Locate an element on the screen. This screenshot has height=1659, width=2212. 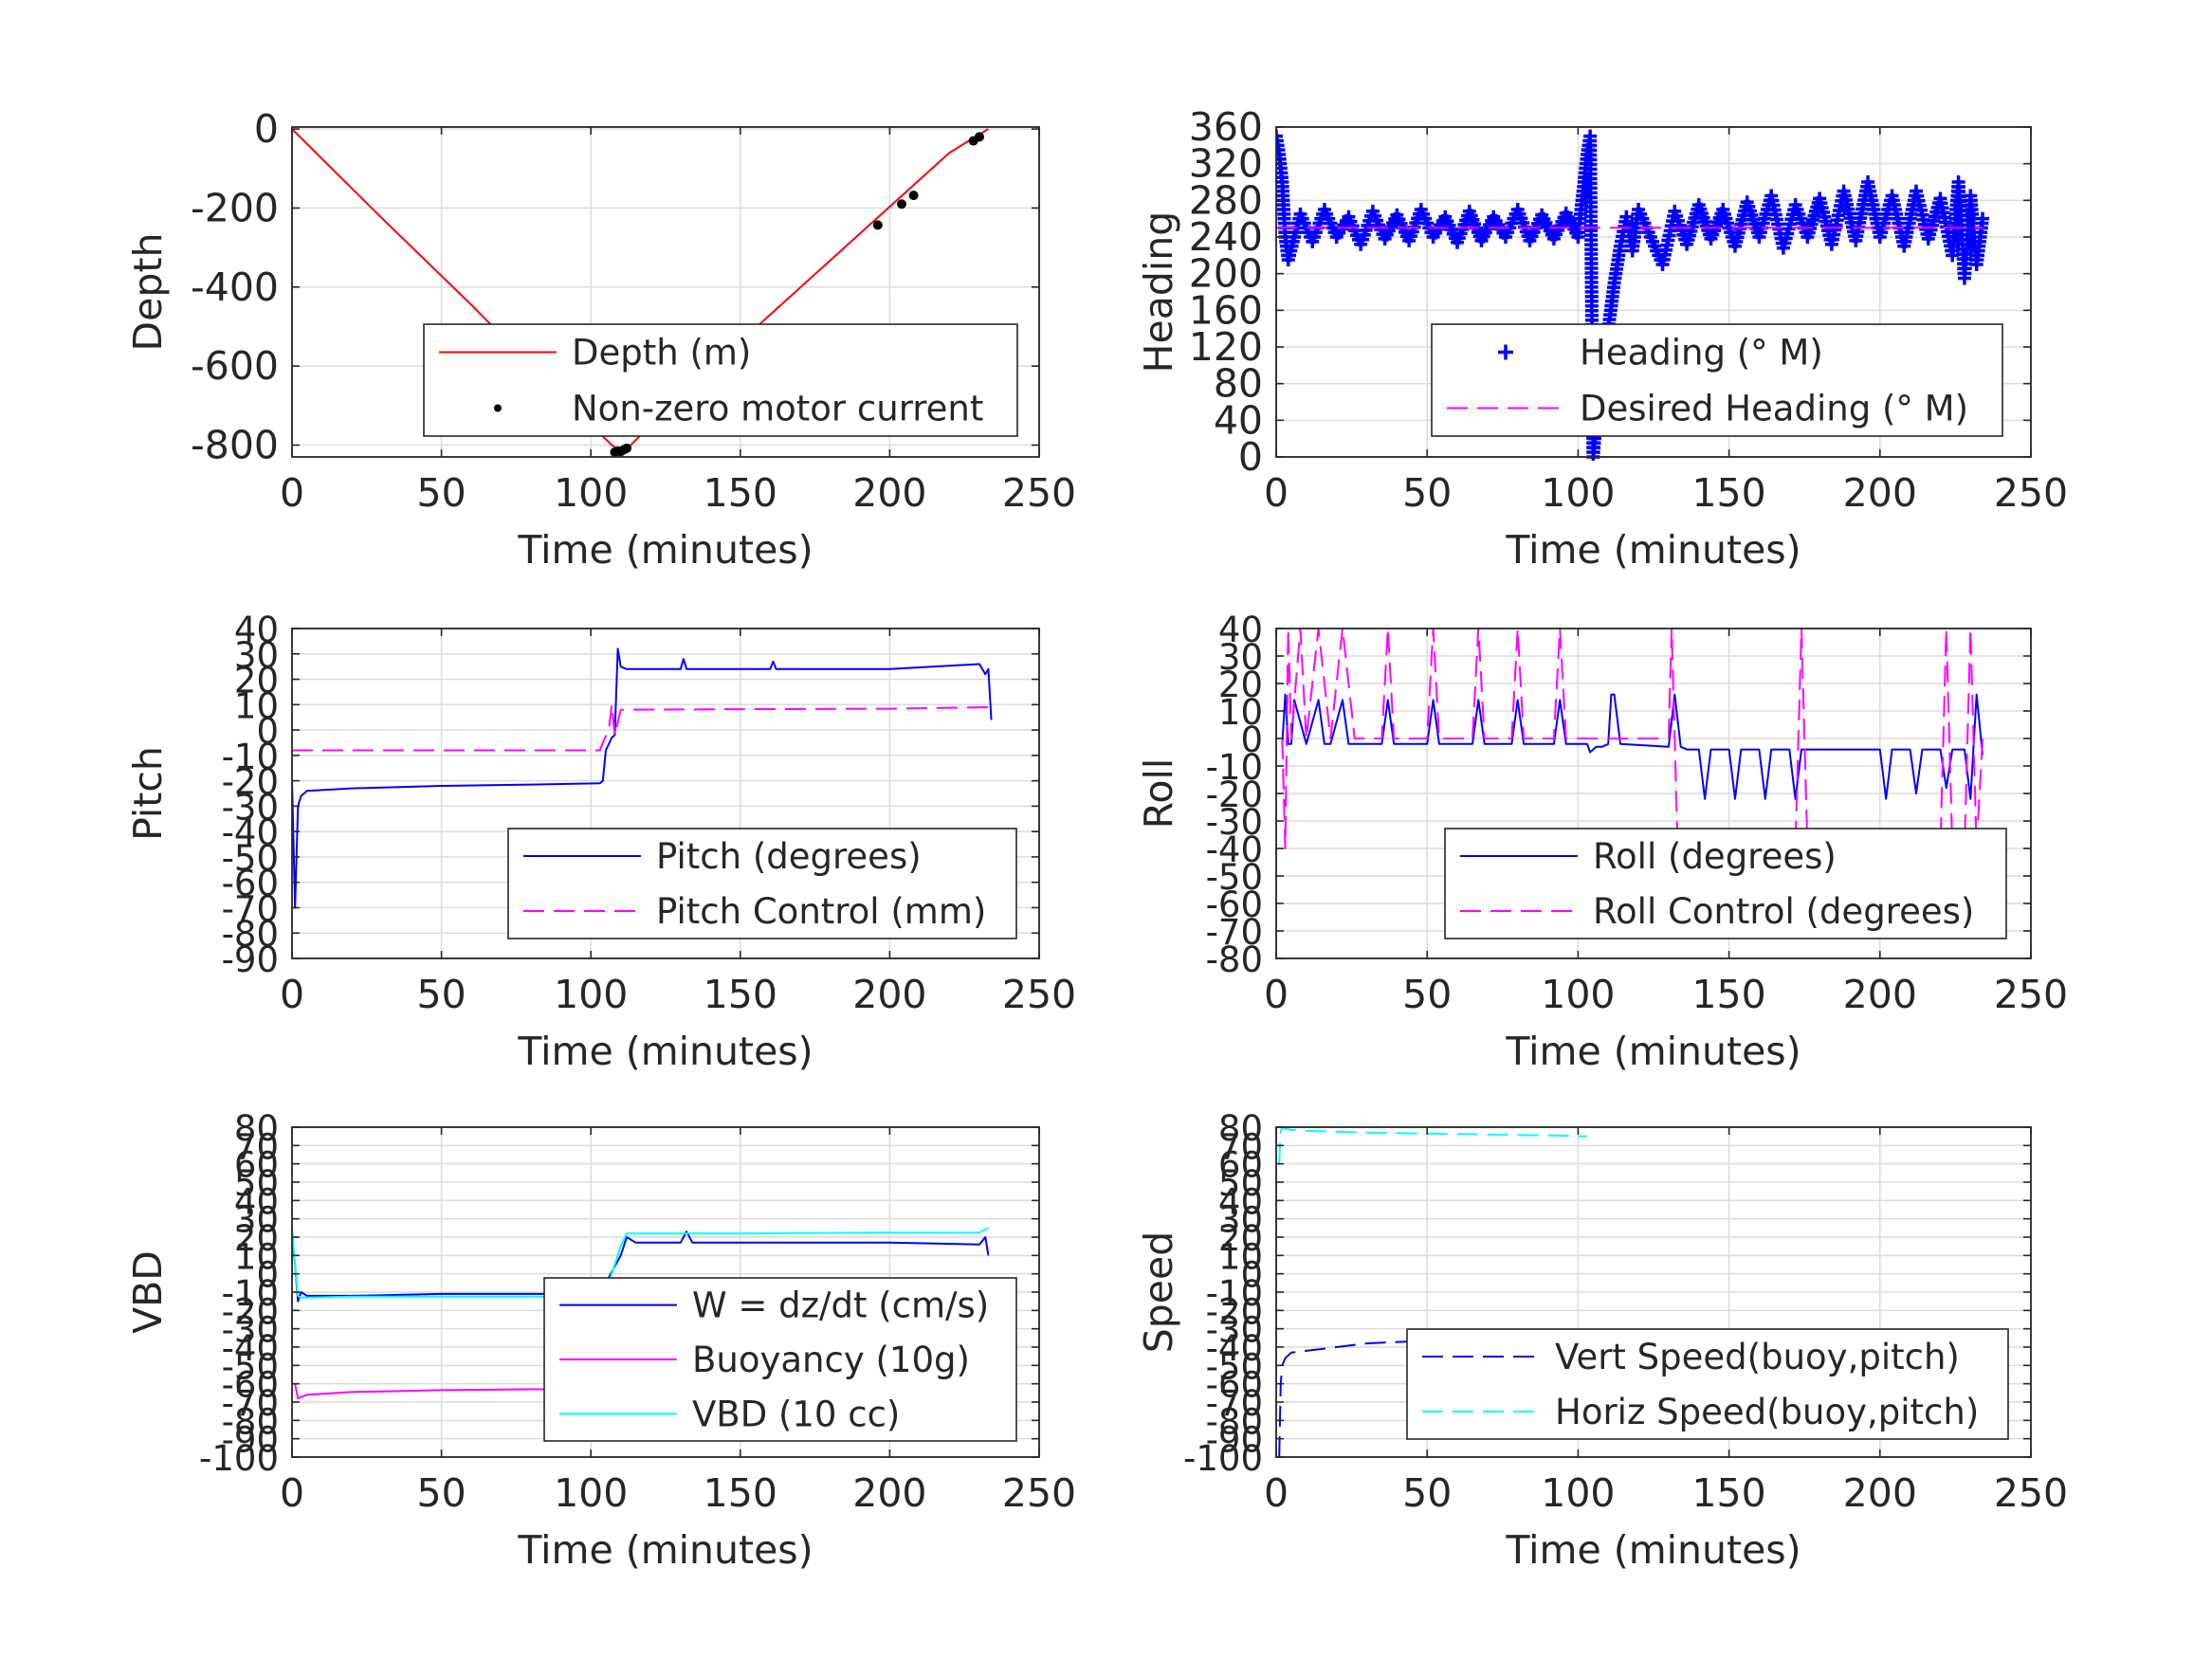
pitch-legend-label: Pitch (degrees) is located at coordinates (789, 856).